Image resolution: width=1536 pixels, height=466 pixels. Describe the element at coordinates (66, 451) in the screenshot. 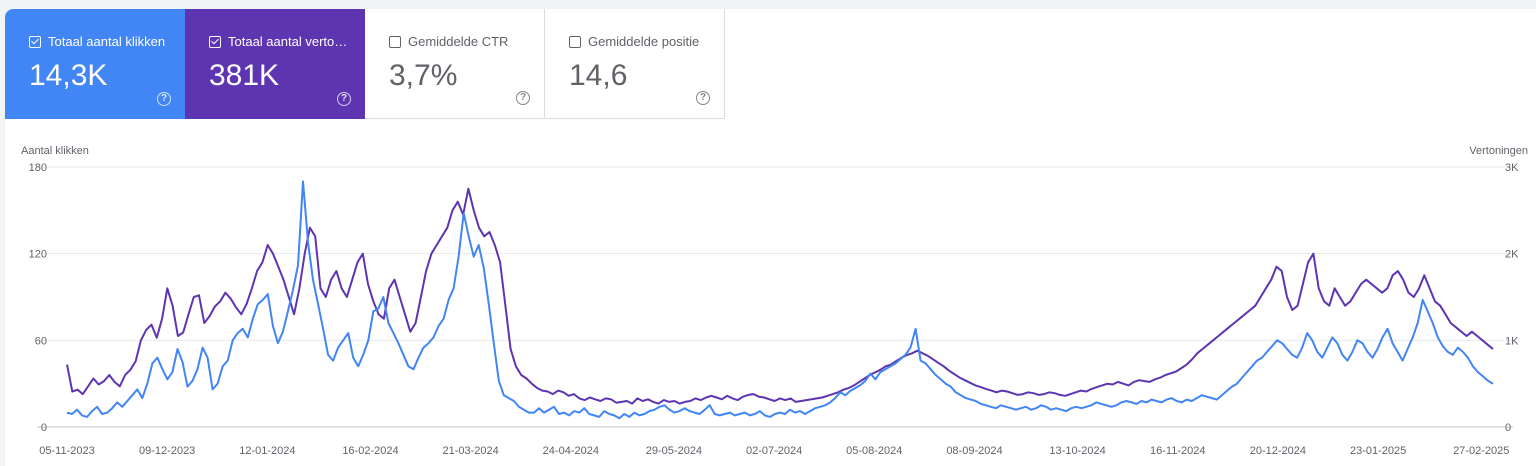

I see `x-tick-label: 05-11-2023` at that location.